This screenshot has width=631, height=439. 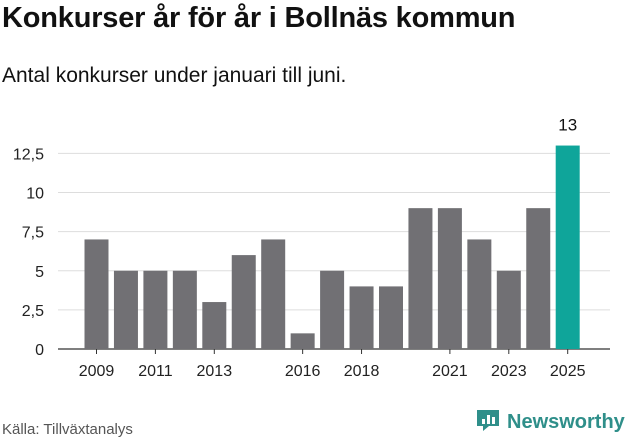 What do you see at coordinates (125, 309) in the screenshot?
I see `bar-2010` at bounding box center [125, 309].